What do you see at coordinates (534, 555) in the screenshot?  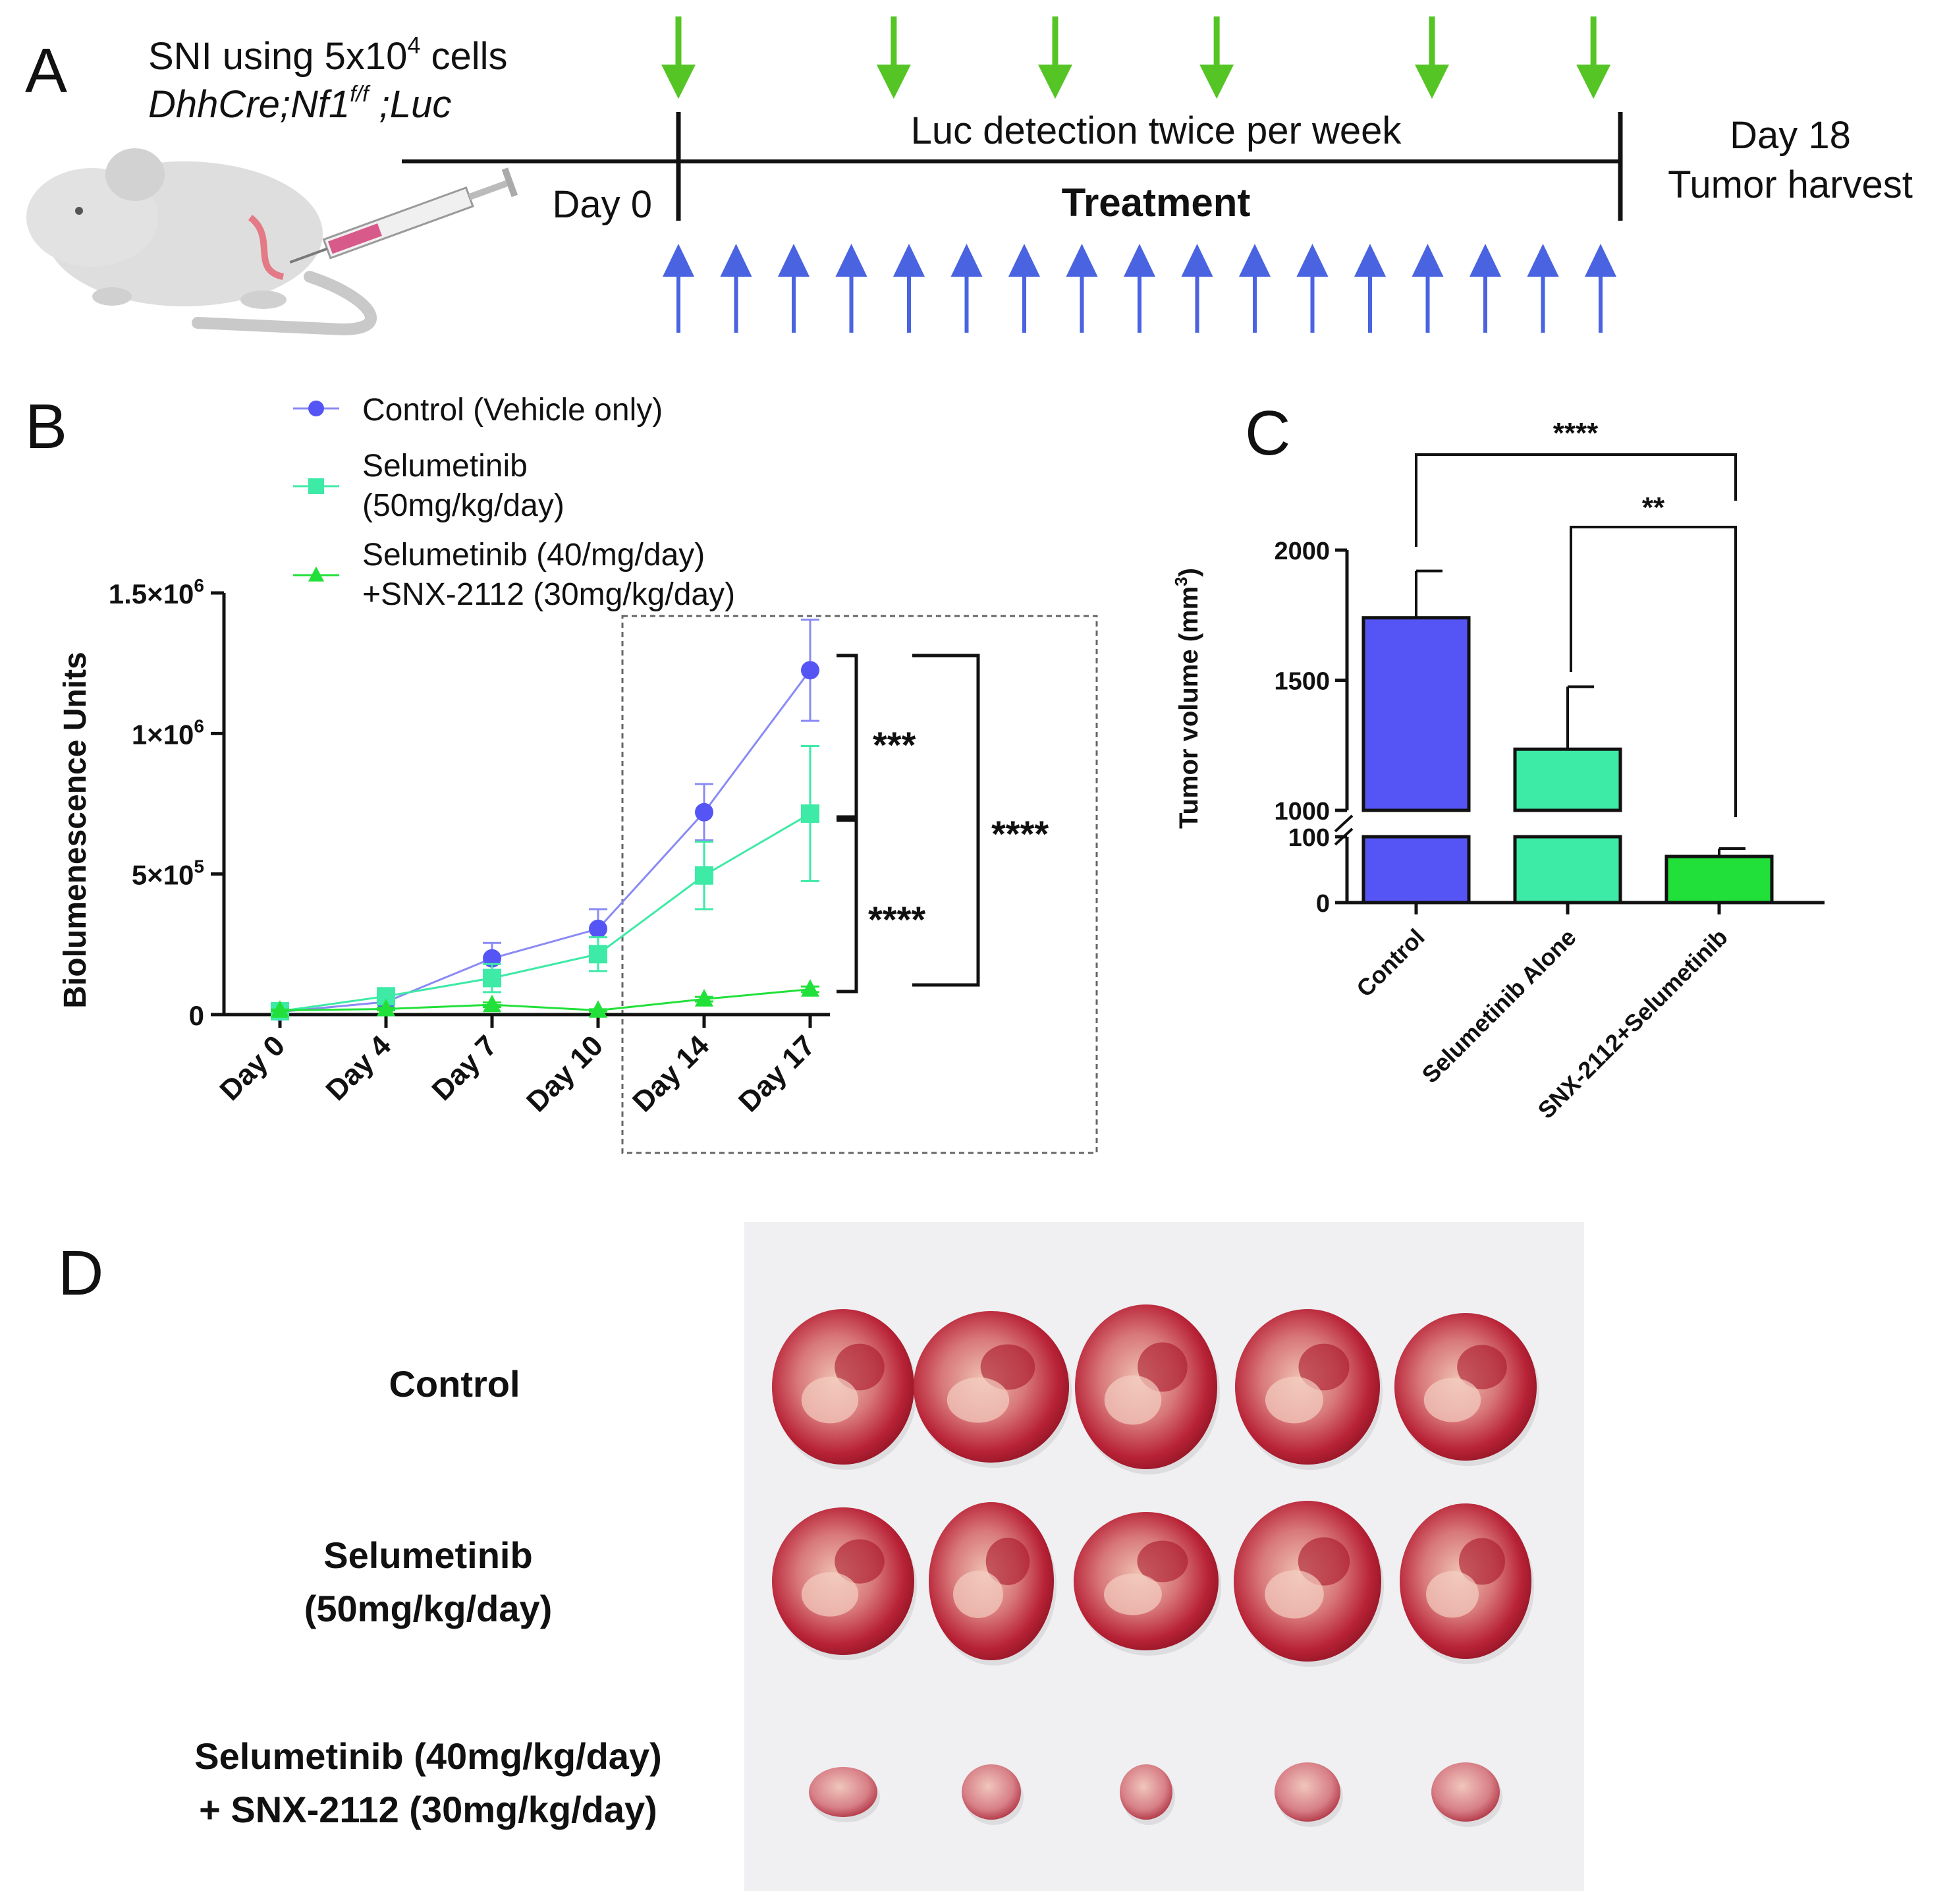 I see `legend-label: Selumetinib (40/mg/day)` at bounding box center [534, 555].